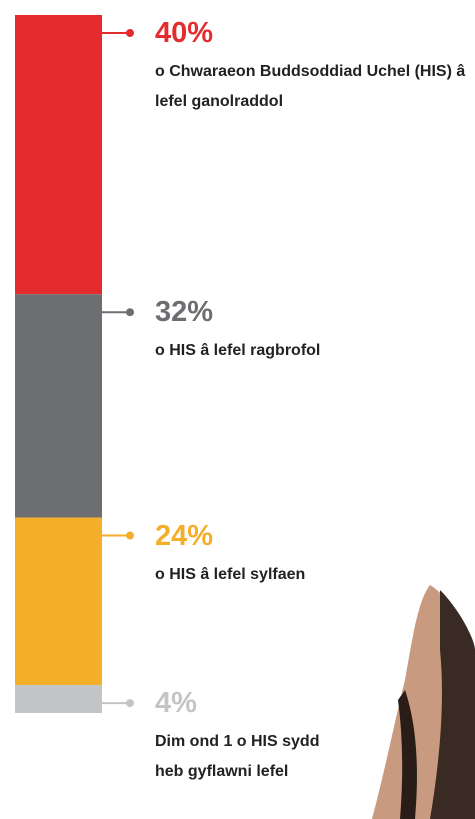  Describe the element at coordinates (184, 535) in the screenshot. I see `value-label: 24%` at that location.